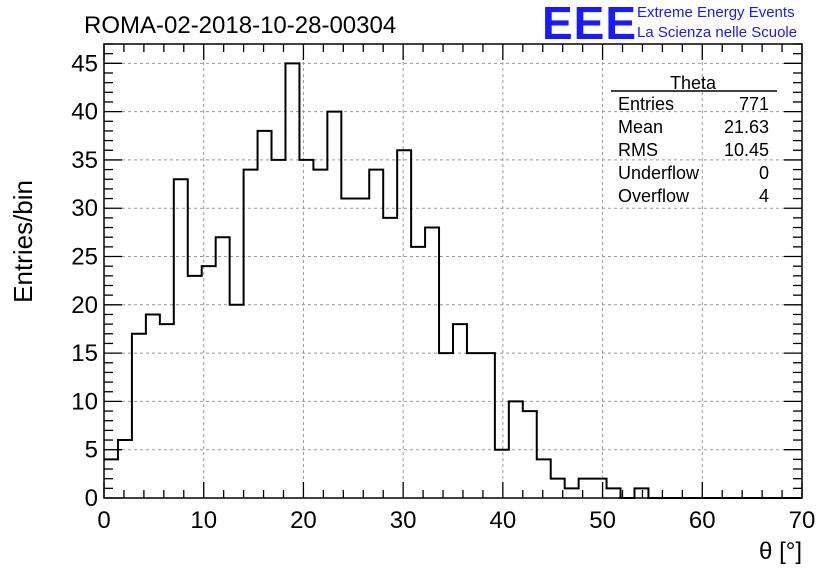 The height and width of the screenshot is (572, 836). Describe the element at coordinates (84, 281) in the screenshot. I see `y-tick-labels: 0 5 10 15 20 25 30 35 40 45` at that location.